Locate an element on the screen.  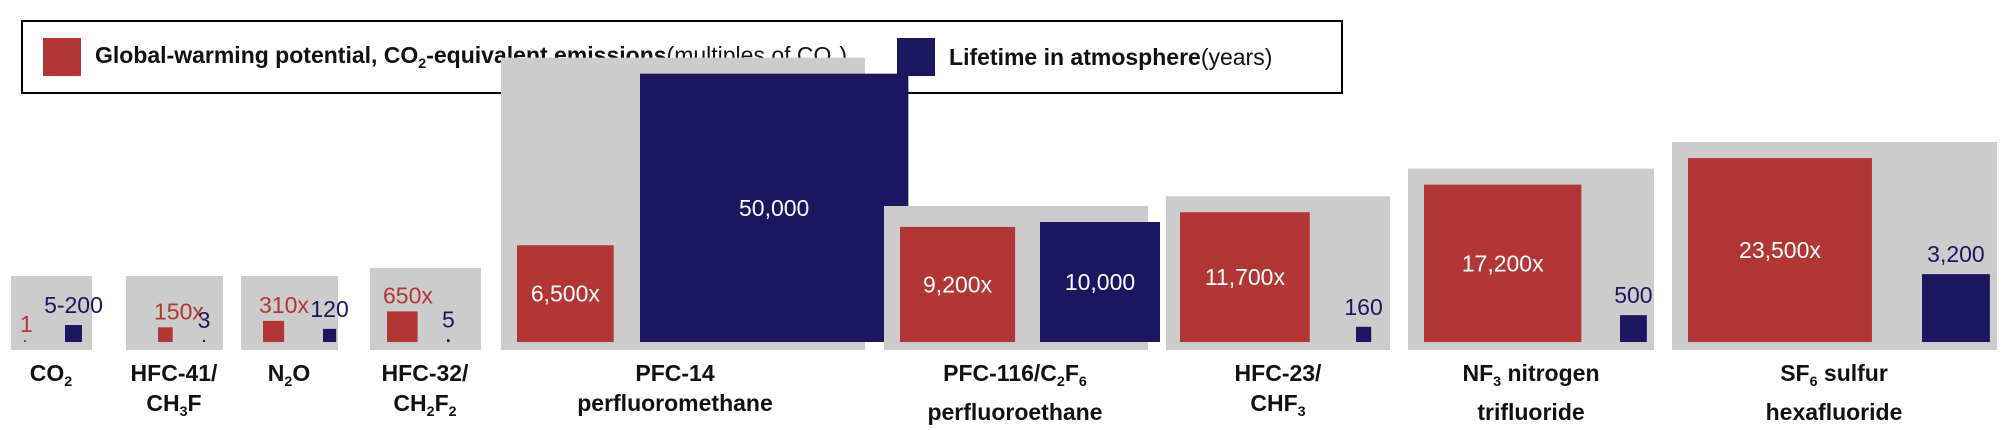
category-label-2: N2O is located at coordinates (289, 375).